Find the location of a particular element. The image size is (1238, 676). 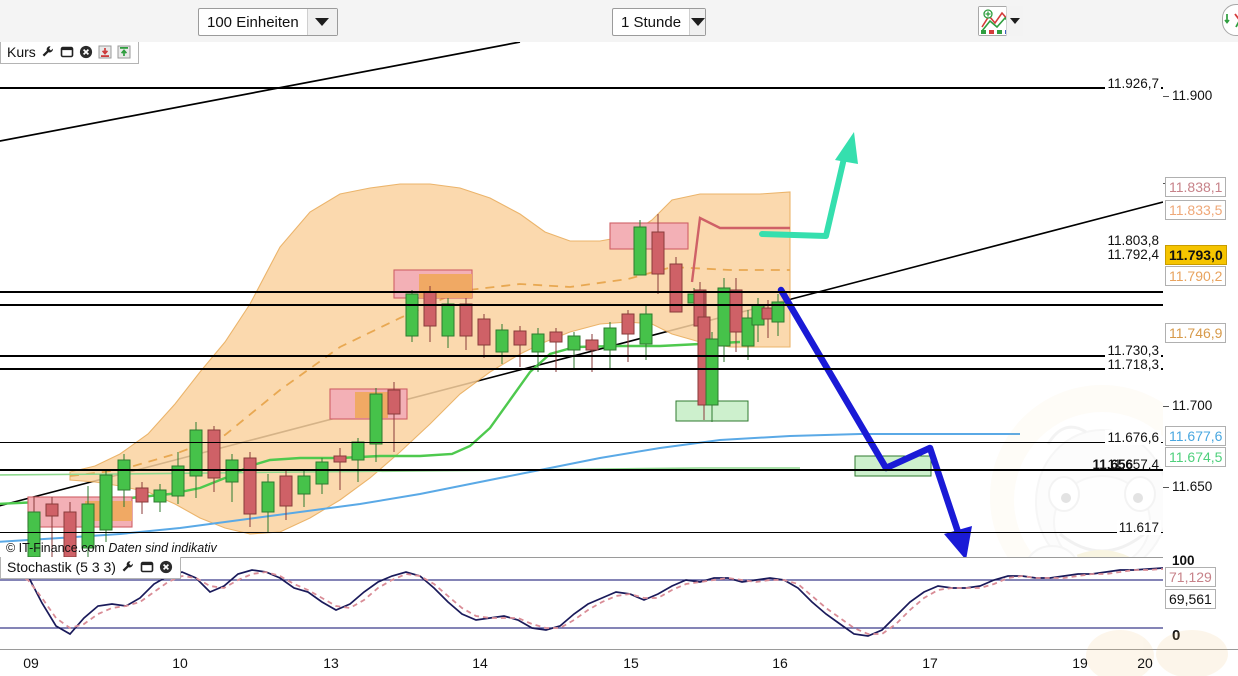

quote-box: 11.674,5 is located at coordinates (1196, 457).